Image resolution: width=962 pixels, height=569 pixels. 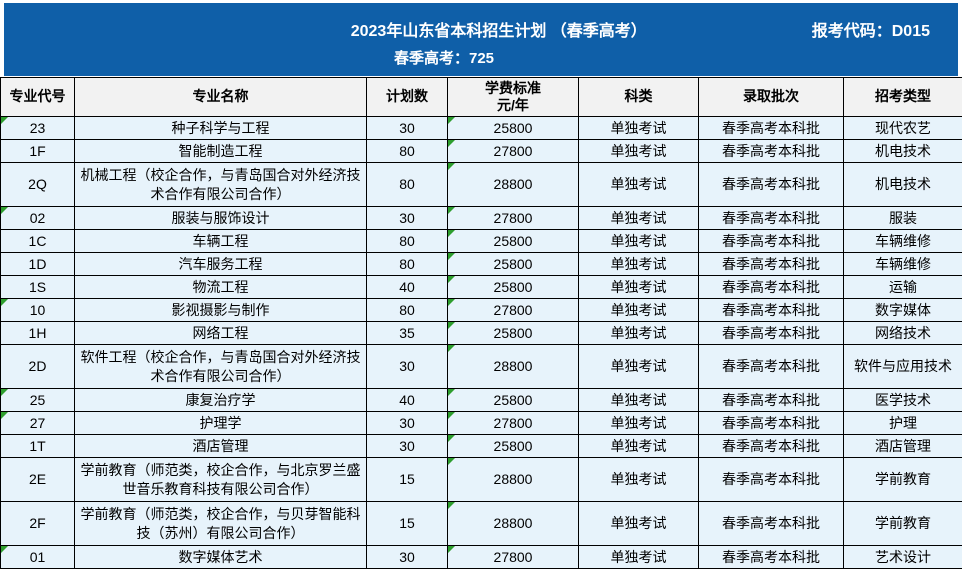 What do you see at coordinates (221, 218) in the screenshot?
I see `cell-major-name: 服装与服饰设计` at bounding box center [221, 218].